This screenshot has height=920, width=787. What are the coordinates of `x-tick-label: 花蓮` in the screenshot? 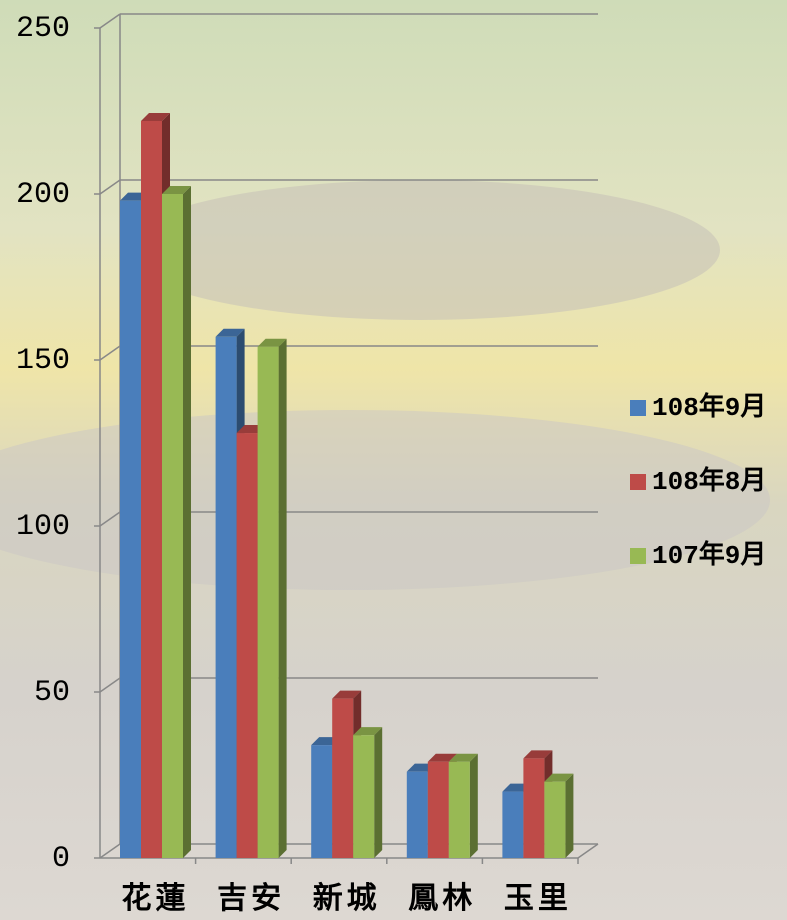 It's located at (156, 898).